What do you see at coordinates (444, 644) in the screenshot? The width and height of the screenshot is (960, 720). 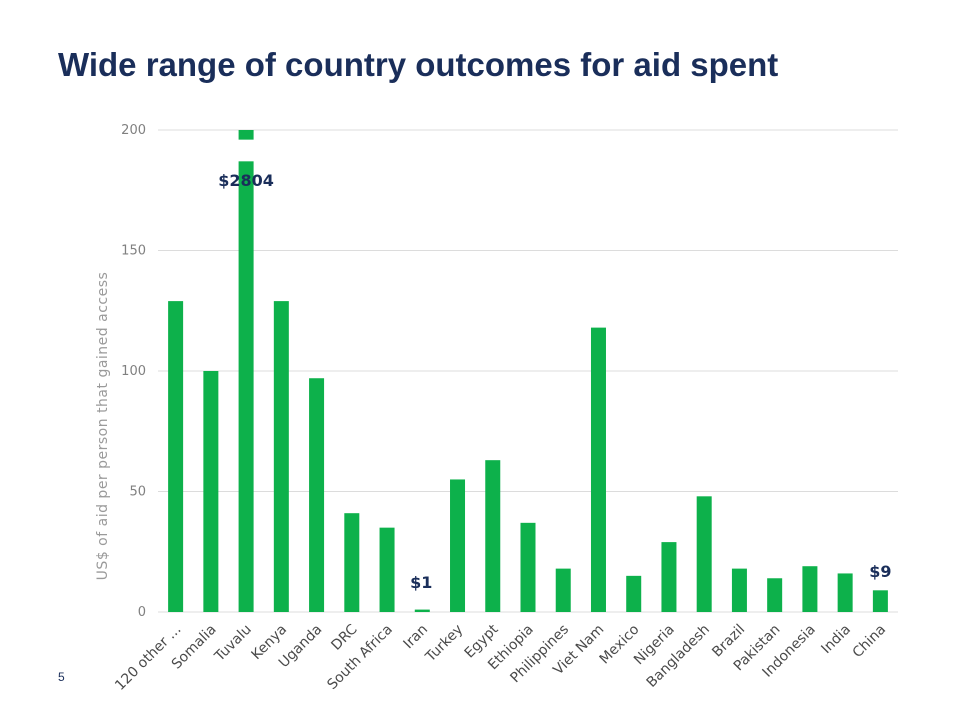 I see `x-category-label: Turkey` at bounding box center [444, 644].